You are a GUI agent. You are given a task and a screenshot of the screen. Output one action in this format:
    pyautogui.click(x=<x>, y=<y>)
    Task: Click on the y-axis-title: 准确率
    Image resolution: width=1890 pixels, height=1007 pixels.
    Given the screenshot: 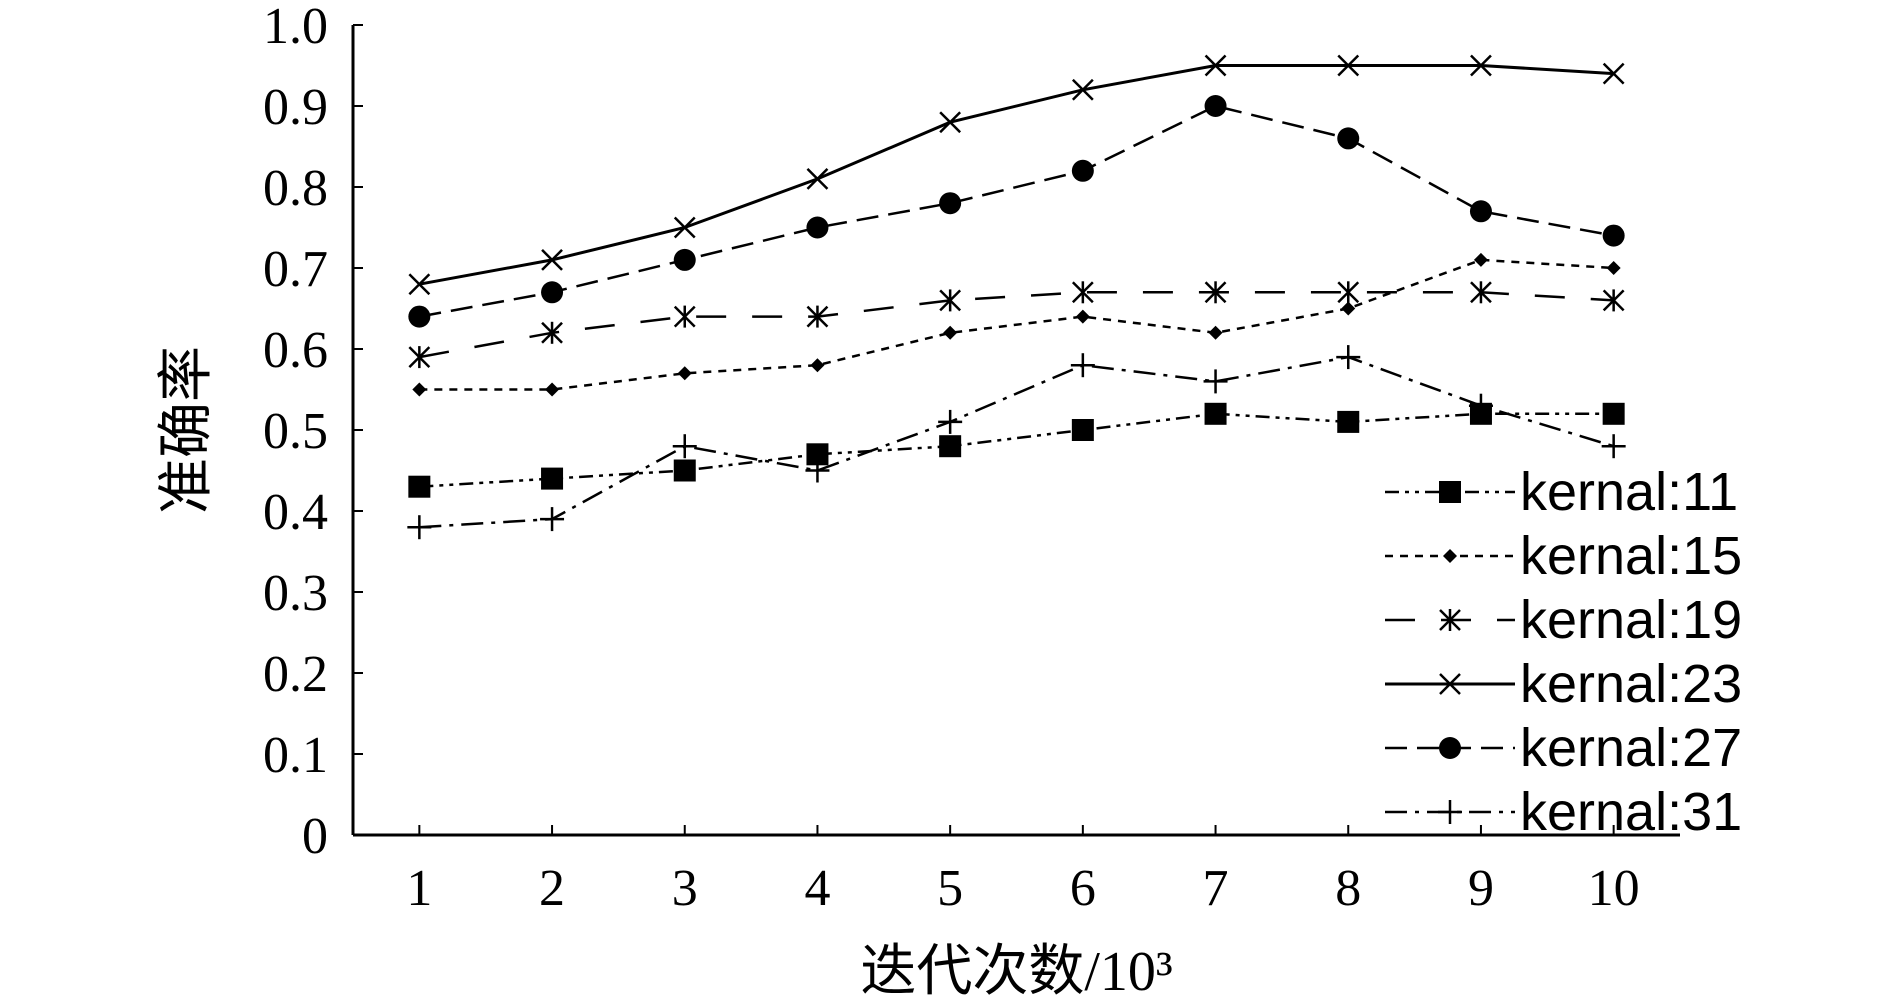 What is the action you would take?
    pyautogui.click(x=187, y=430)
    